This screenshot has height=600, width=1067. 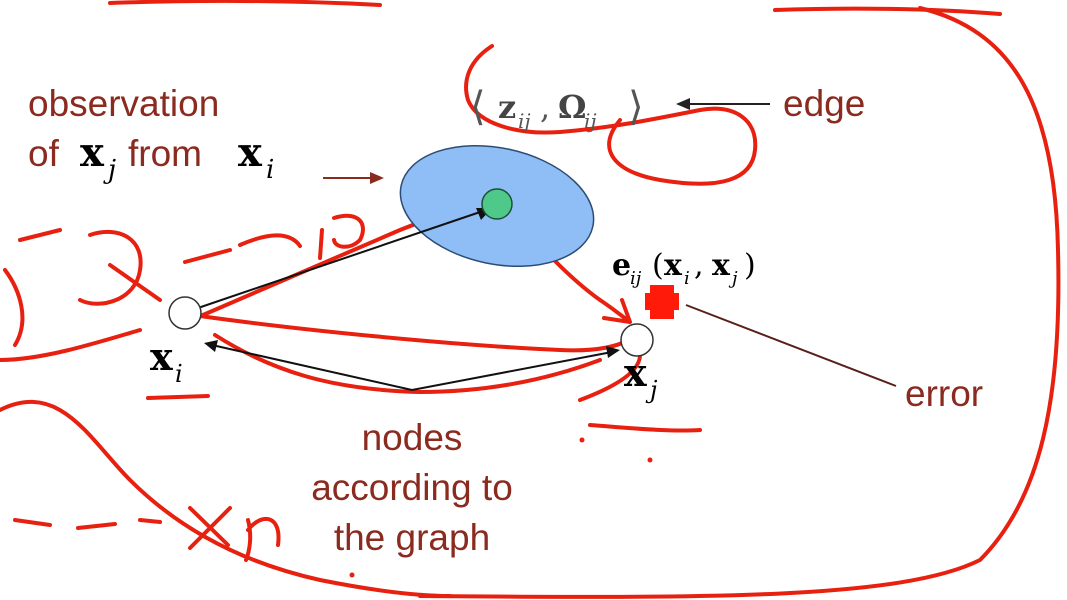 What do you see at coordinates (412, 365) in the screenshot?
I see `nodes-pointer-lines` at bounding box center [412, 365].